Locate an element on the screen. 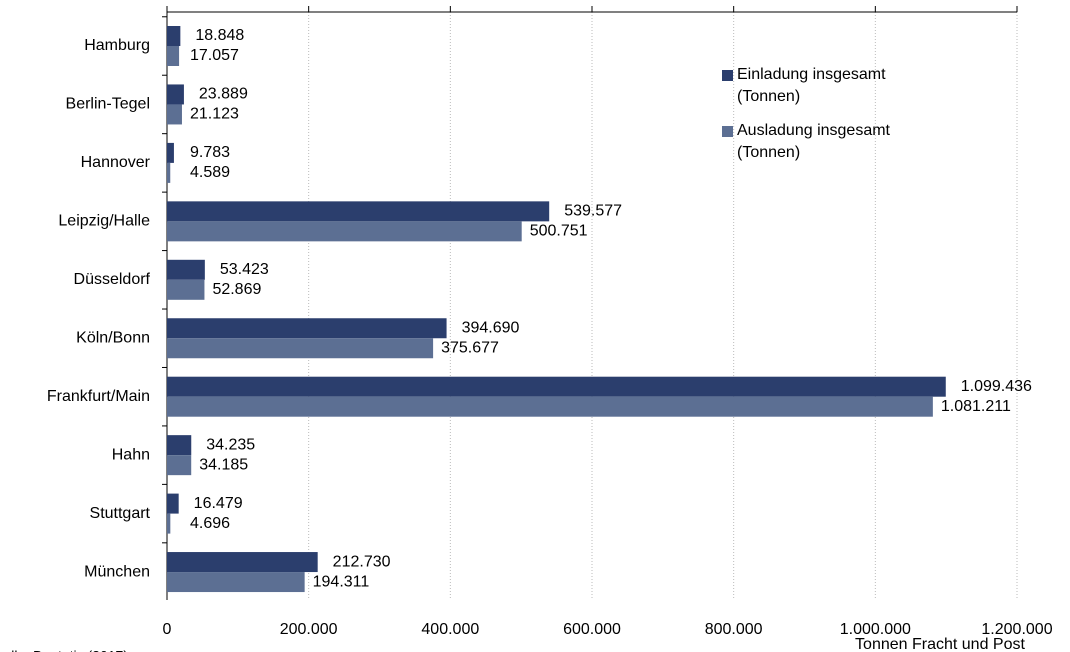 The width and height of the screenshot is (1070, 652). legend-item: Ausladung insgesamt (Tonnen) is located at coordinates (837, 142).